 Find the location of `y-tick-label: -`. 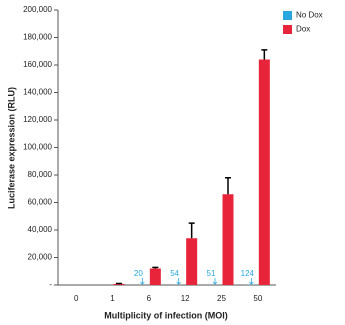

y-tick-label: - is located at coordinates (50, 284).